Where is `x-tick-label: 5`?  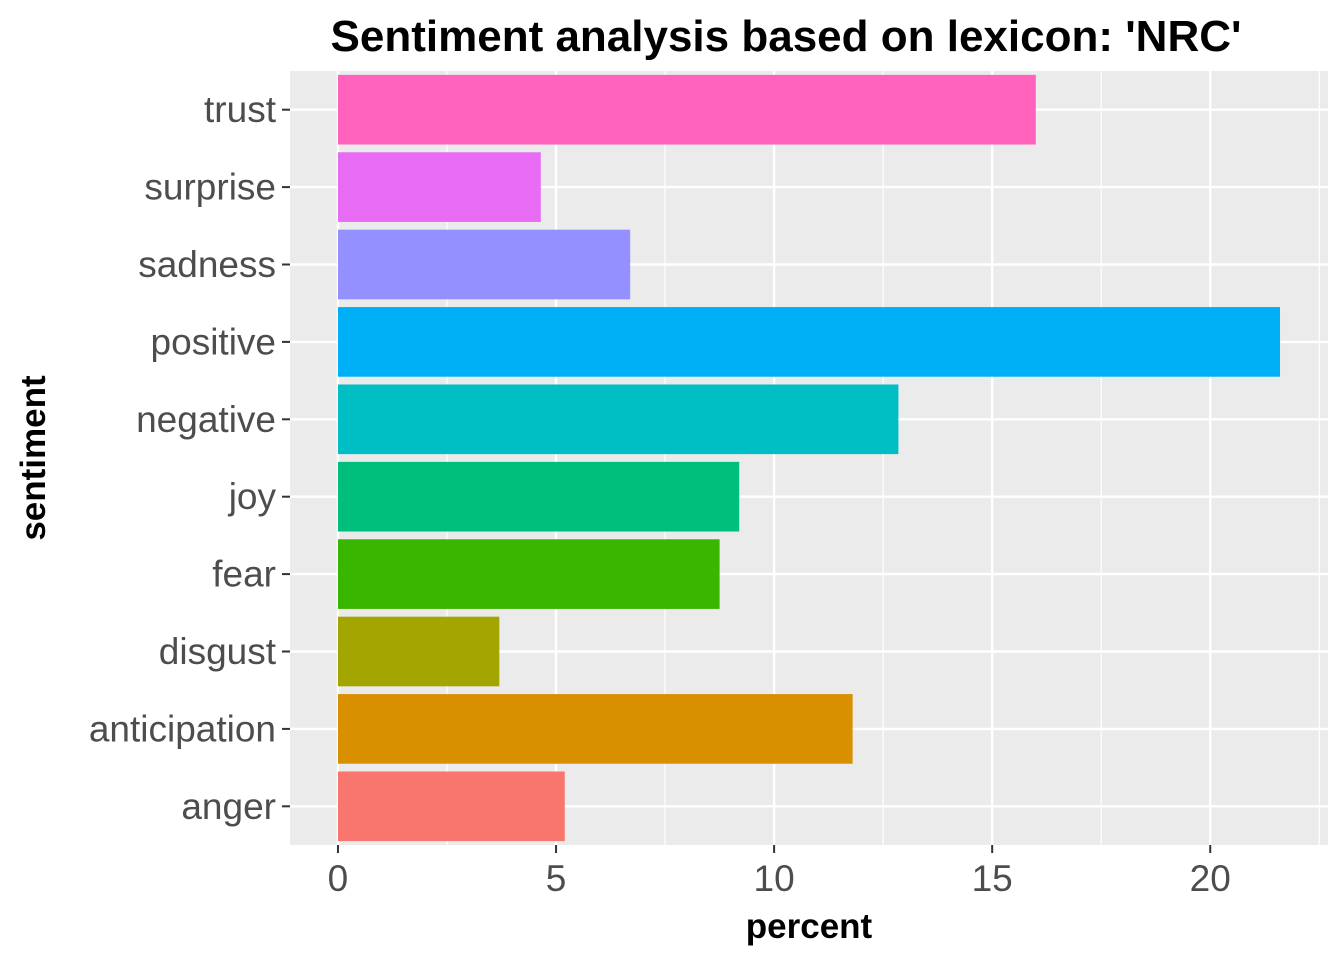 x-tick-label: 5 is located at coordinates (556, 878).